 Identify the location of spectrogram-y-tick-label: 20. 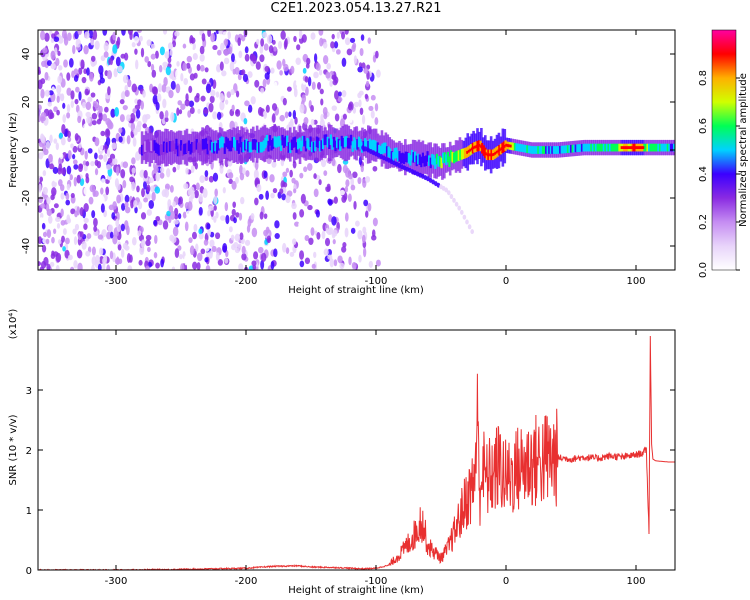
(26, 102).